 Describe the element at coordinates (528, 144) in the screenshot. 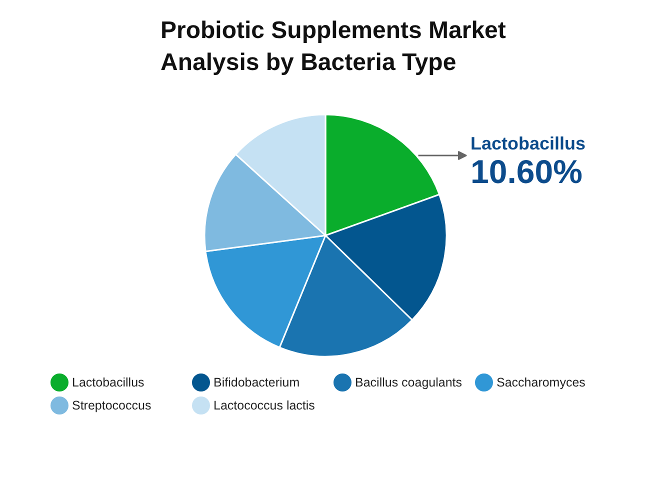

I see `slice-label: Lactobacillus` at that location.